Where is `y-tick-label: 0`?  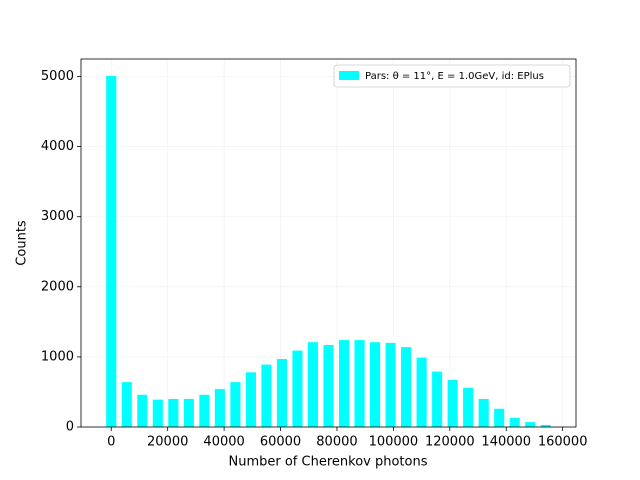
y-tick-label: 0 is located at coordinates (70, 427).